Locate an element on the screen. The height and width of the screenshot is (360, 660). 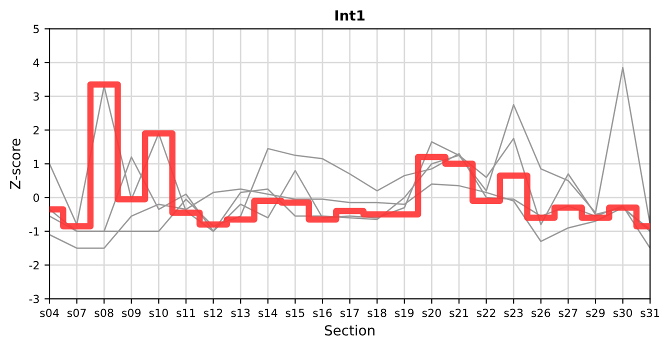
x-tick-label: s04 is located at coordinates (49, 313).